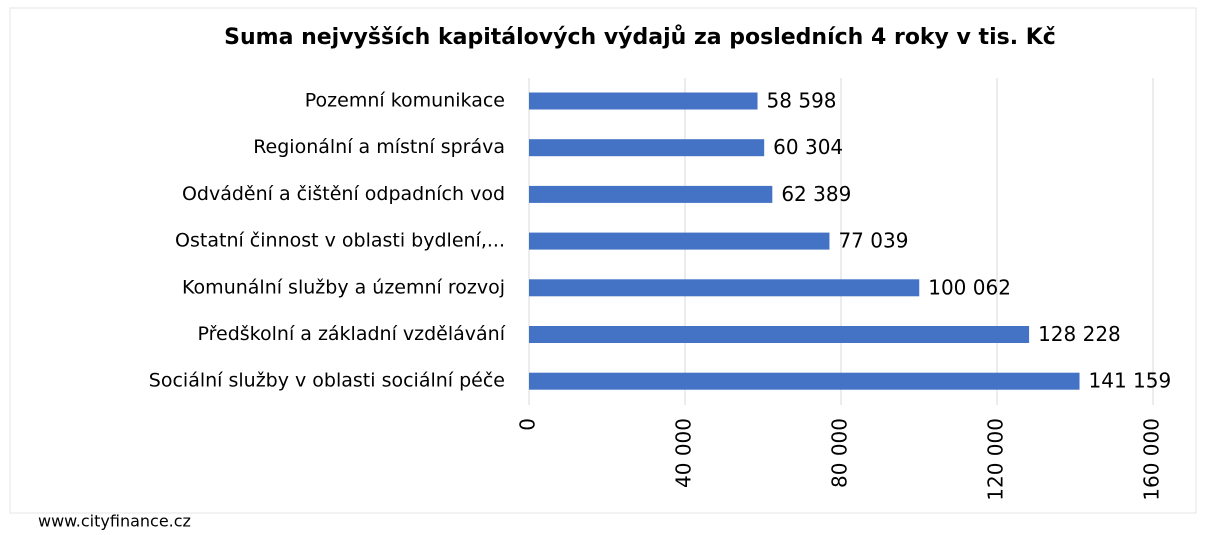 This screenshot has width=1206, height=535. Describe the element at coordinates (1130, 381) in the screenshot. I see `data-label: 141 159` at that location.